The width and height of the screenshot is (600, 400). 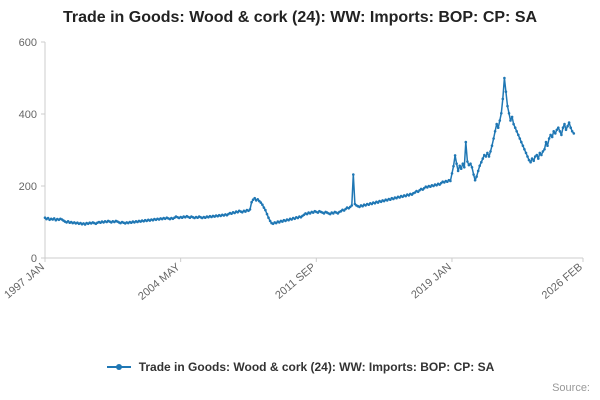 What do you see at coordinates (28, 43) in the screenshot?
I see `svg-text: 600` at bounding box center [28, 43].